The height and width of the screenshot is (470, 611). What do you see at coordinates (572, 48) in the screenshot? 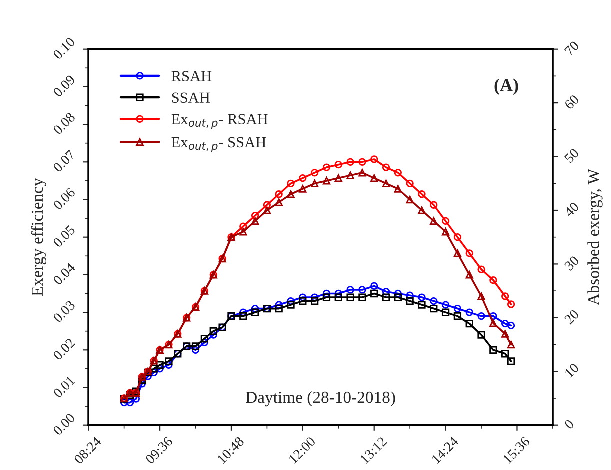
I see `y2-tick-label: 70` at bounding box center [572, 48].